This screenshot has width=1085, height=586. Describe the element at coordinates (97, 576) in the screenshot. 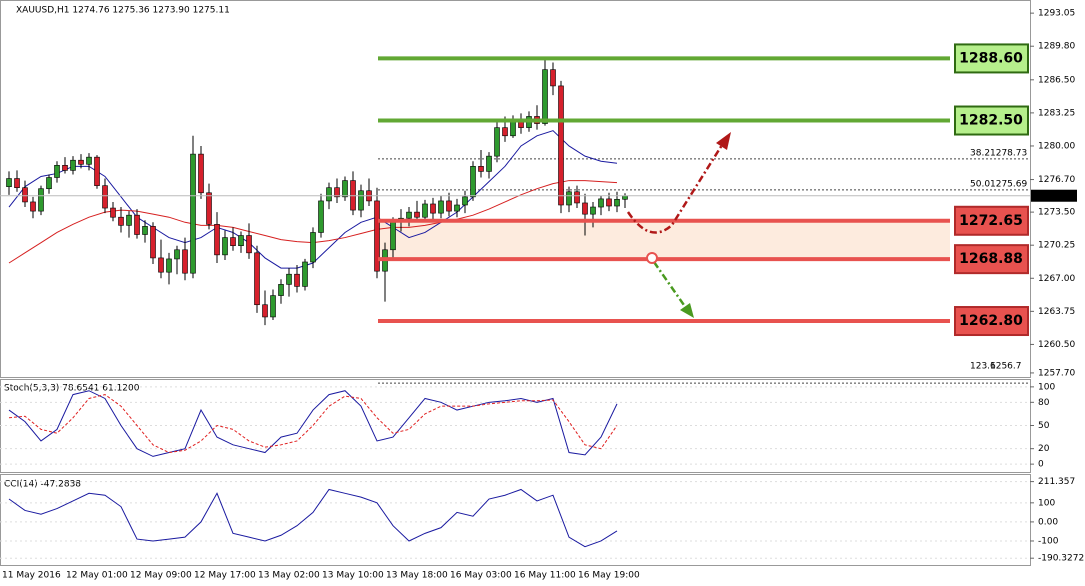

I see `x-tick-label: 12 May 01:00` at that location.